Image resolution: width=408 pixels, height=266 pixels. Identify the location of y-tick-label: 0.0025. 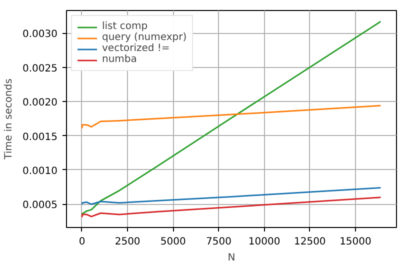
(40, 68).